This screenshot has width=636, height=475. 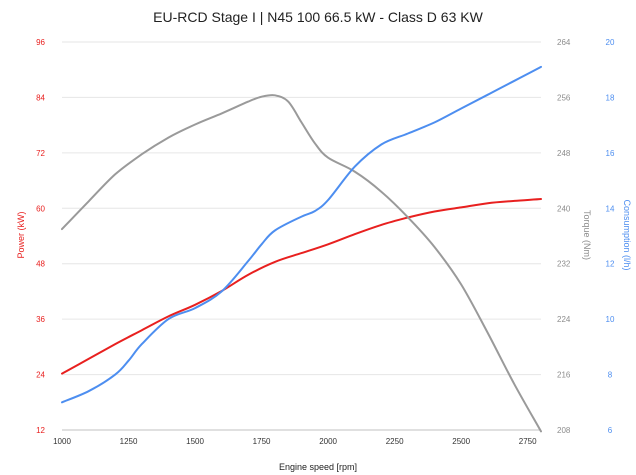 I want to click on power-tick-label: 24, so click(x=40, y=375).